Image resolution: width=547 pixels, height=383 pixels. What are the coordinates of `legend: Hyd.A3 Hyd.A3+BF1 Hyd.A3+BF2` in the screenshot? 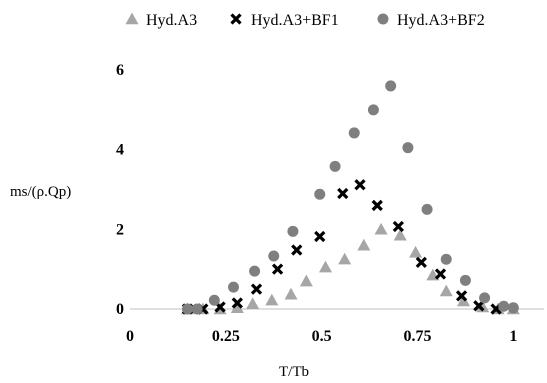 It's located at (305, 20).